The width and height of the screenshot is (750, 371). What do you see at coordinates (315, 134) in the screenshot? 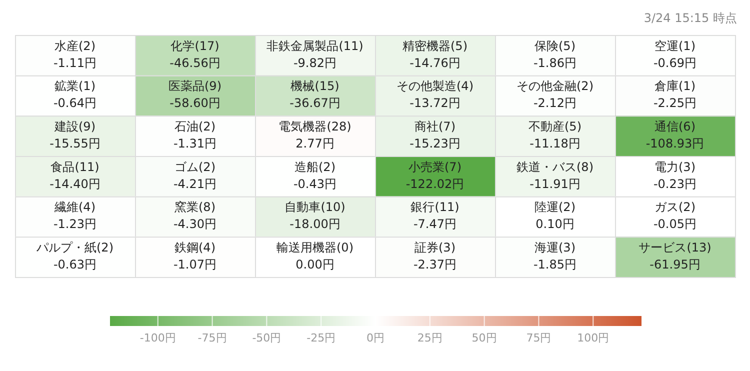
I see `data-label: 電気機器(28) 2.77円` at bounding box center [315, 134].